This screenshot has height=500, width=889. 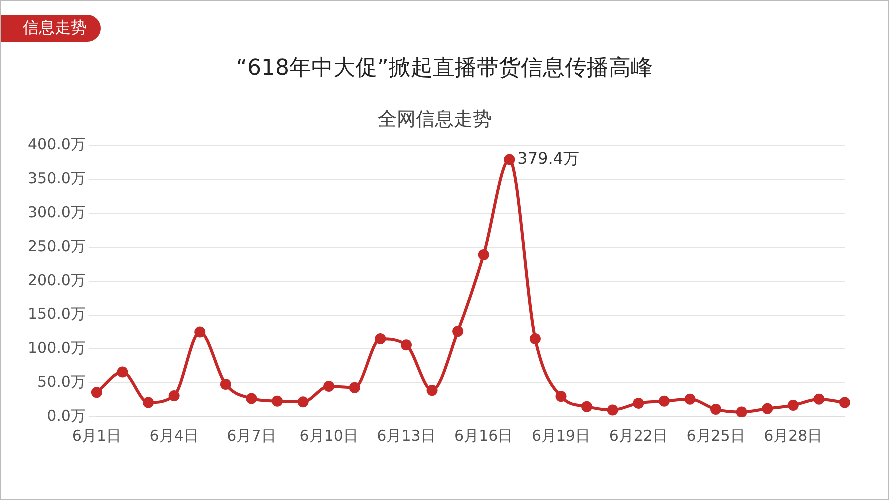 What do you see at coordinates (174, 435) in the screenshot?
I see `x-tick-label: 6月4日` at bounding box center [174, 435].